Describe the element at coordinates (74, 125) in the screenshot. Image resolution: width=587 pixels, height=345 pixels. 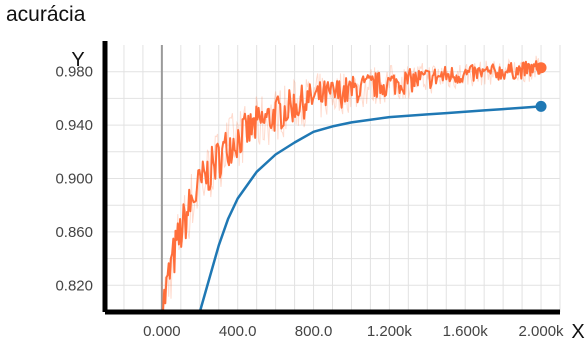
I see `y-tick-label: 0.940` at that location.